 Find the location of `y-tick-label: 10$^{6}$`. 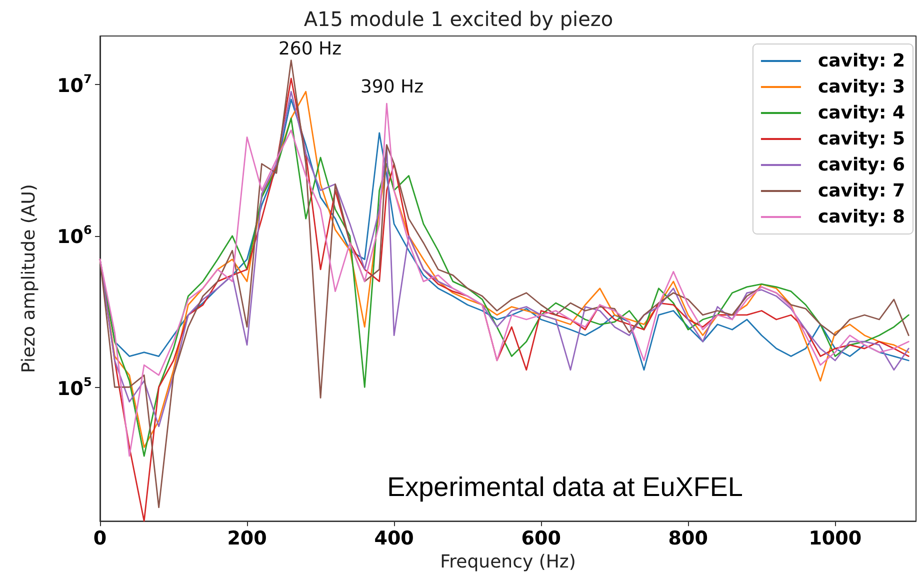

y-tick-label: 10$^{6}$ is located at coordinates (74, 235).